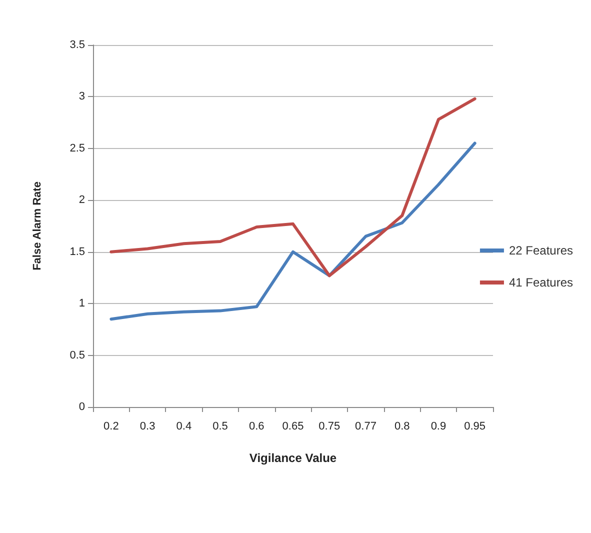  Describe the element at coordinates (77, 252) in the screenshot. I see `y-tick-label: 1.5` at that location.